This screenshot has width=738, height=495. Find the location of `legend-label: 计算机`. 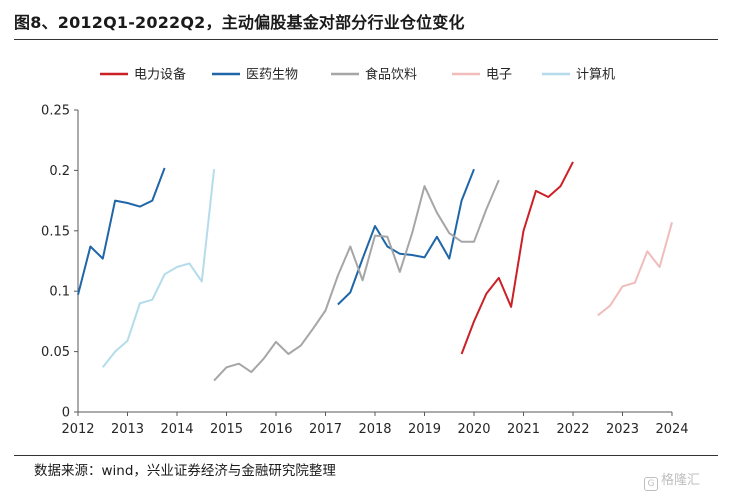

legend-label: 计算机 is located at coordinates (595, 75).